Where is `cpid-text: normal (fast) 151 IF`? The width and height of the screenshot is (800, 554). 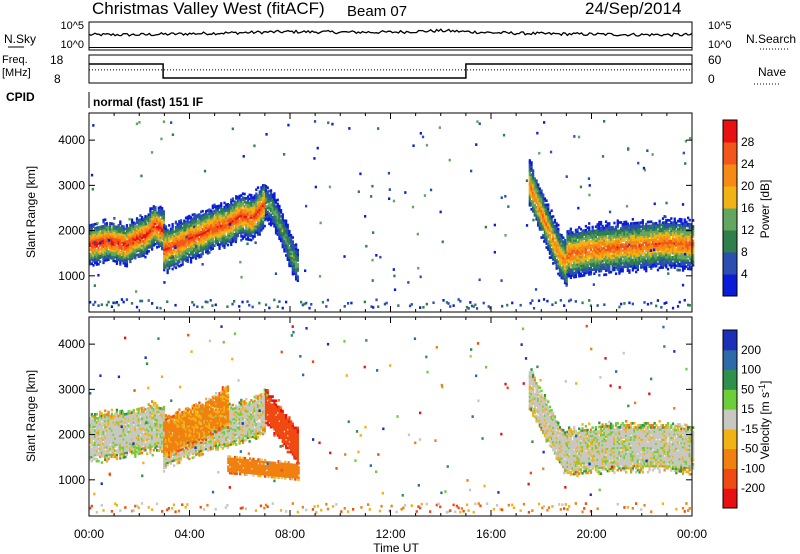 cpid-text: normal (fast) 151 IF is located at coordinates (148, 102).